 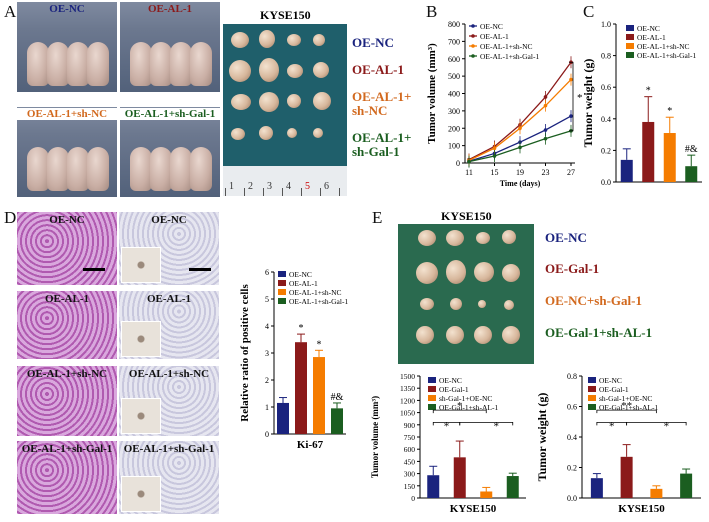 I want to click on he-image-oe-al1-sh-gal1: OE-AL-1+sh-Gal-1, so click(x=67, y=477).